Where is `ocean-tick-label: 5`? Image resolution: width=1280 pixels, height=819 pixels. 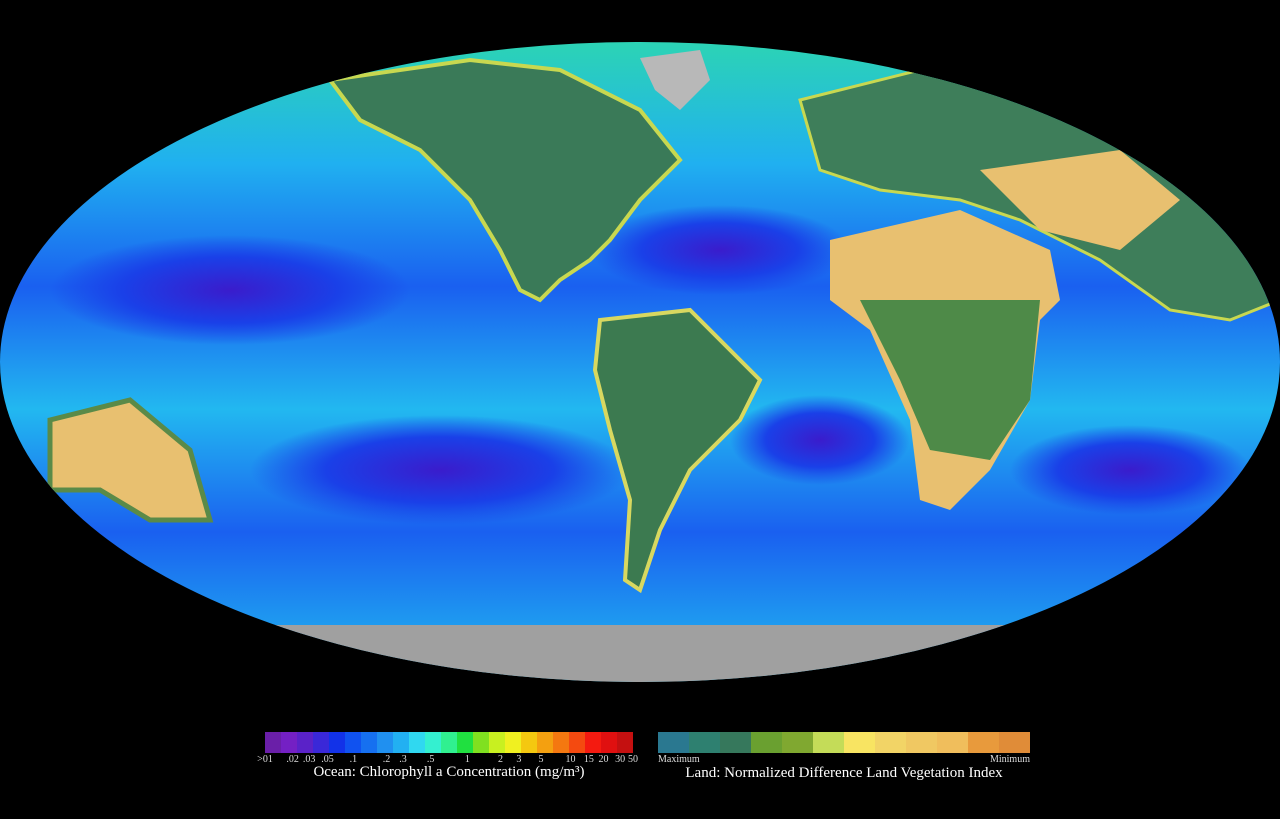
ocean-tick-label: 5 is located at coordinates (541, 759).